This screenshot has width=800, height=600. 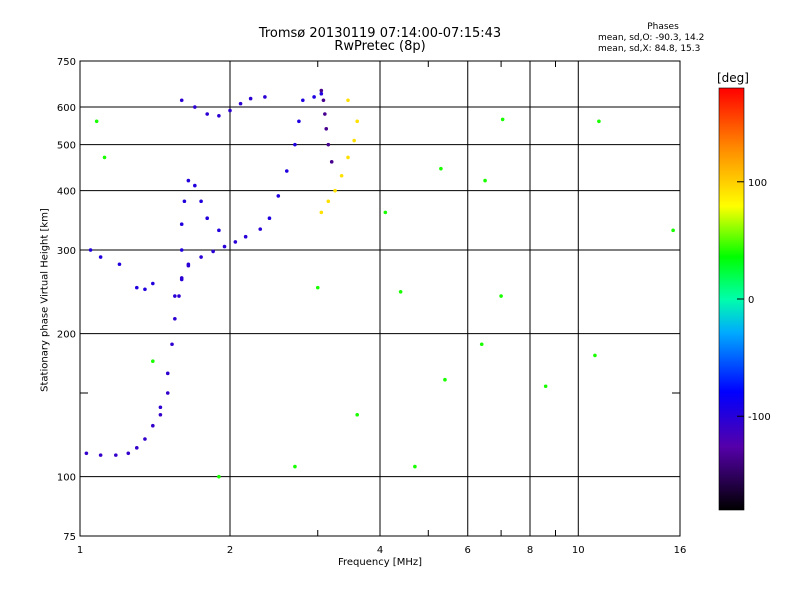 What do you see at coordinates (733, 78) in the screenshot?
I see `colorbar-label: [deg]` at bounding box center [733, 78].